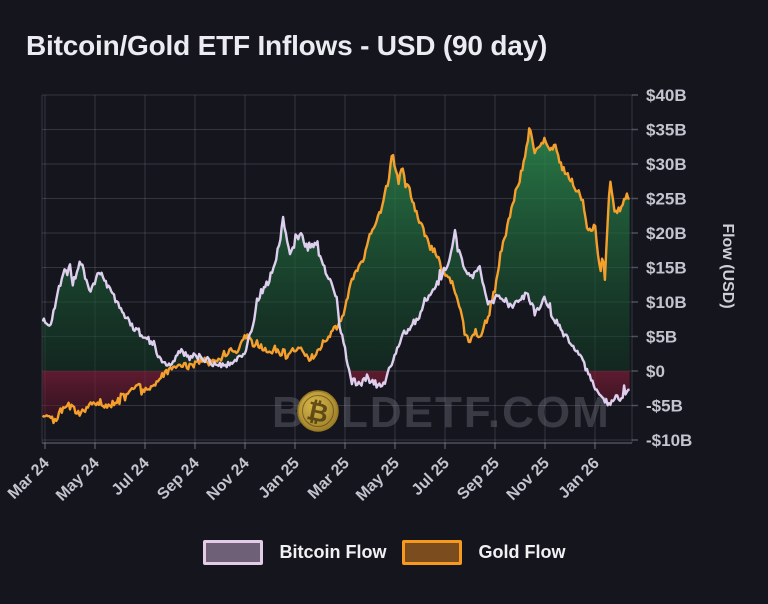 The image size is (768, 604). What do you see at coordinates (78, 480) in the screenshot?
I see `x-tick-label: May 24` at bounding box center [78, 480].